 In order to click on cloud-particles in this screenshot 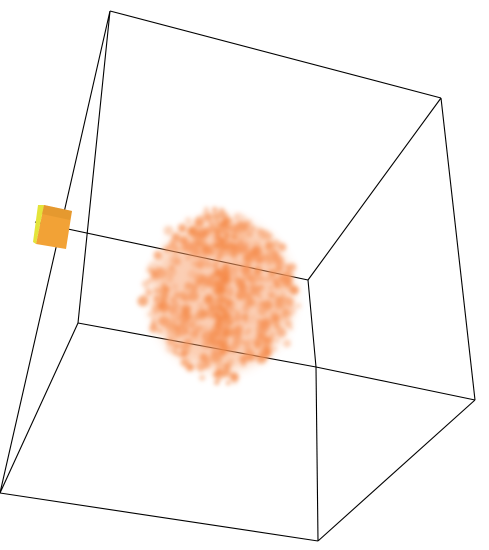, I will do `click(219, 296)`.